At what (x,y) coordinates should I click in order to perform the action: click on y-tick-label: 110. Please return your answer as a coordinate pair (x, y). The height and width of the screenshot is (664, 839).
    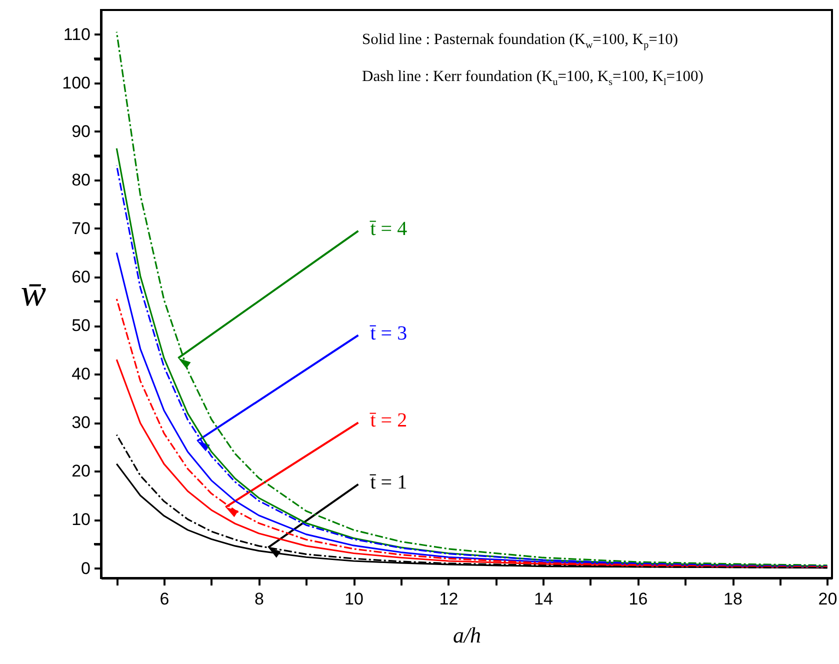
    Looking at the image, I should click on (76, 34).